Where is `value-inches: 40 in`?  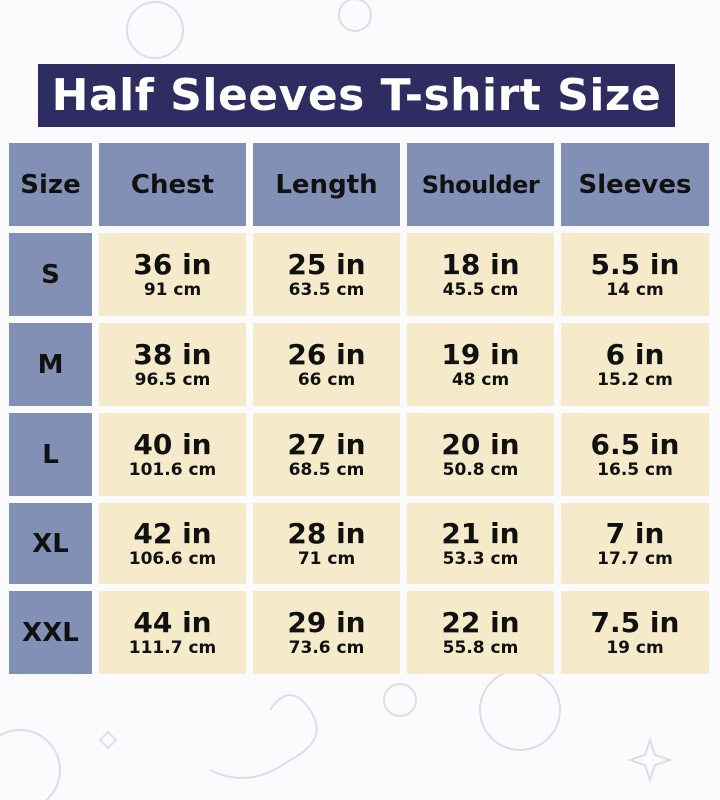
value-inches: 40 in is located at coordinates (172, 444).